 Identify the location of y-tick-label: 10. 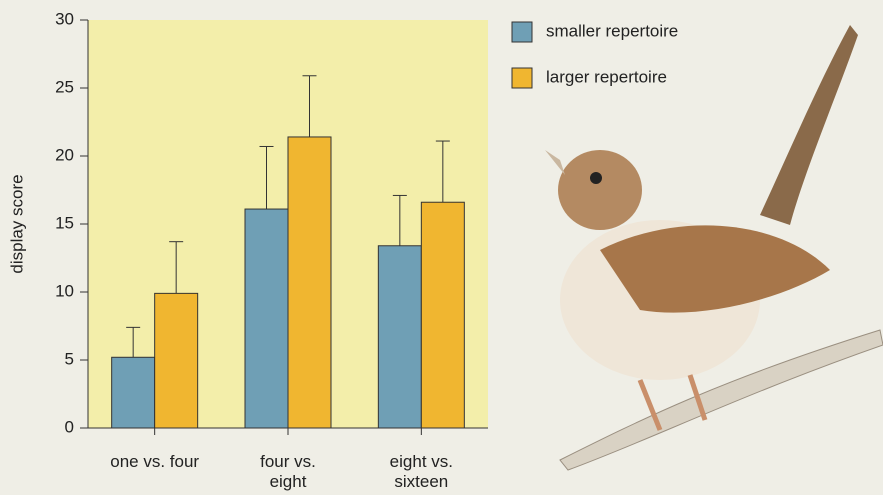
(64, 290).